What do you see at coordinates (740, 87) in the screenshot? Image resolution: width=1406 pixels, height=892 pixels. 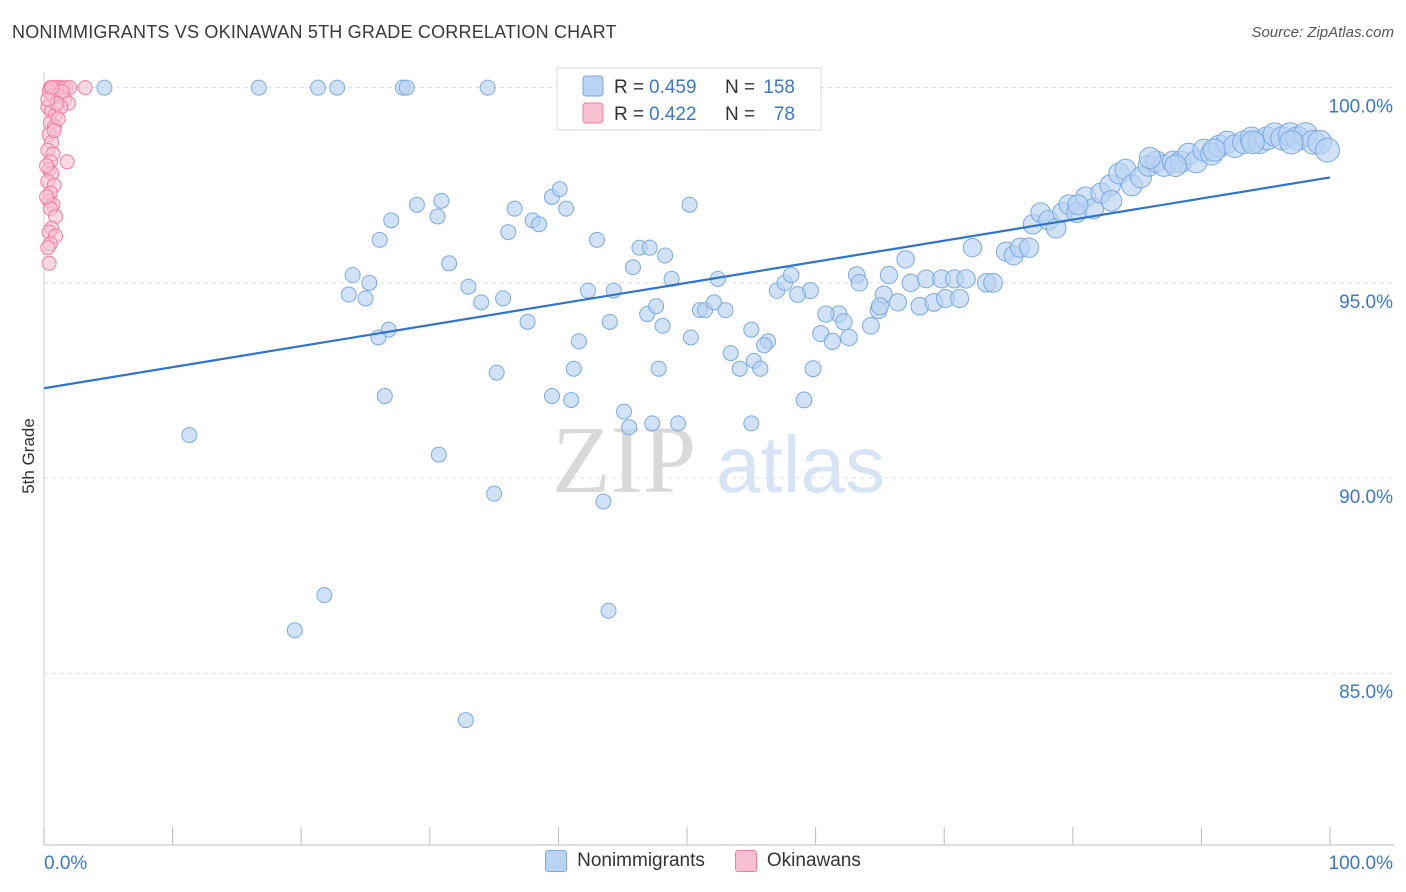 I see `legend-n-label-0: N =` at bounding box center [740, 87].